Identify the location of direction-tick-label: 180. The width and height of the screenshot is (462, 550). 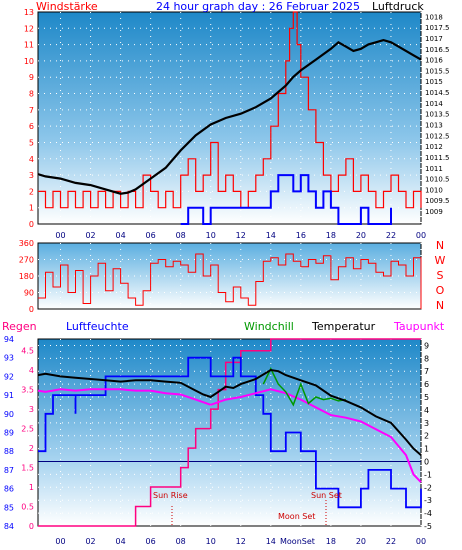
(26, 276).